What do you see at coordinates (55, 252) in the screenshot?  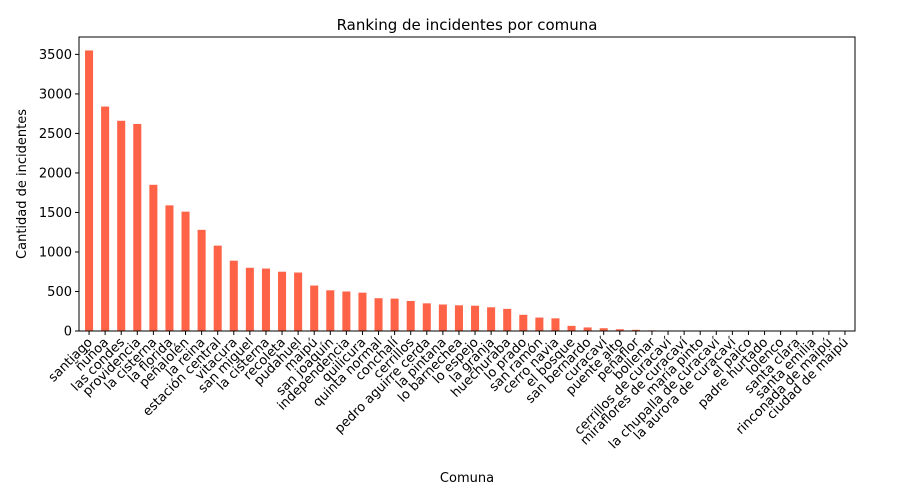 I see `y-tick-label: 1000` at bounding box center [55, 252].